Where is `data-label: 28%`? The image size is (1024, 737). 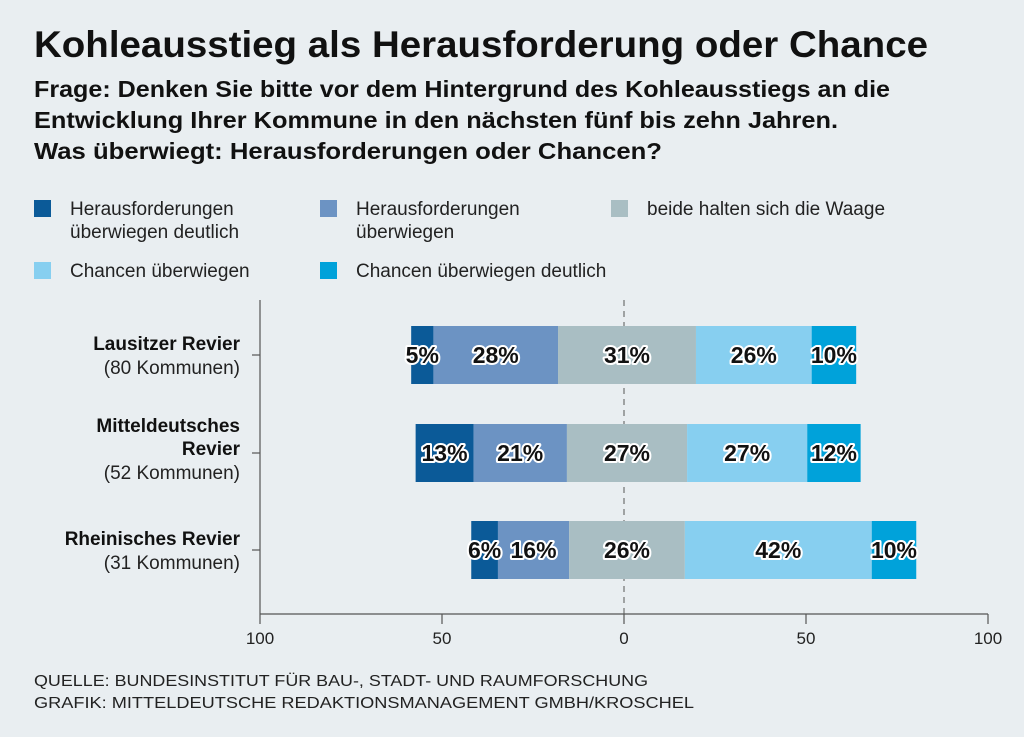 data-label: 28% is located at coordinates (496, 355).